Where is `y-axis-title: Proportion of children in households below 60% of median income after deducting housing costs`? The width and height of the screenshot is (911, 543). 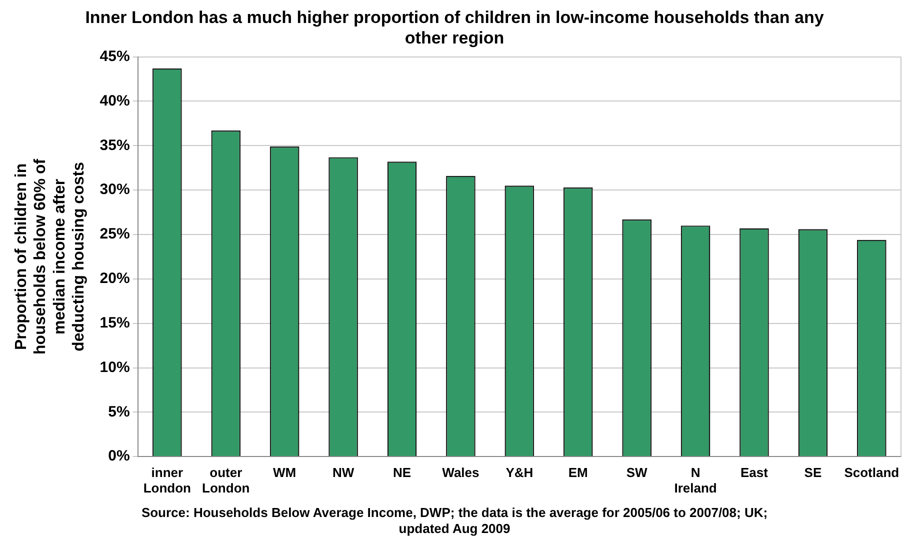 y-axis-title: Proportion of children in households below 60% of median income after deducting housing costs is located at coordinates (50, 256).